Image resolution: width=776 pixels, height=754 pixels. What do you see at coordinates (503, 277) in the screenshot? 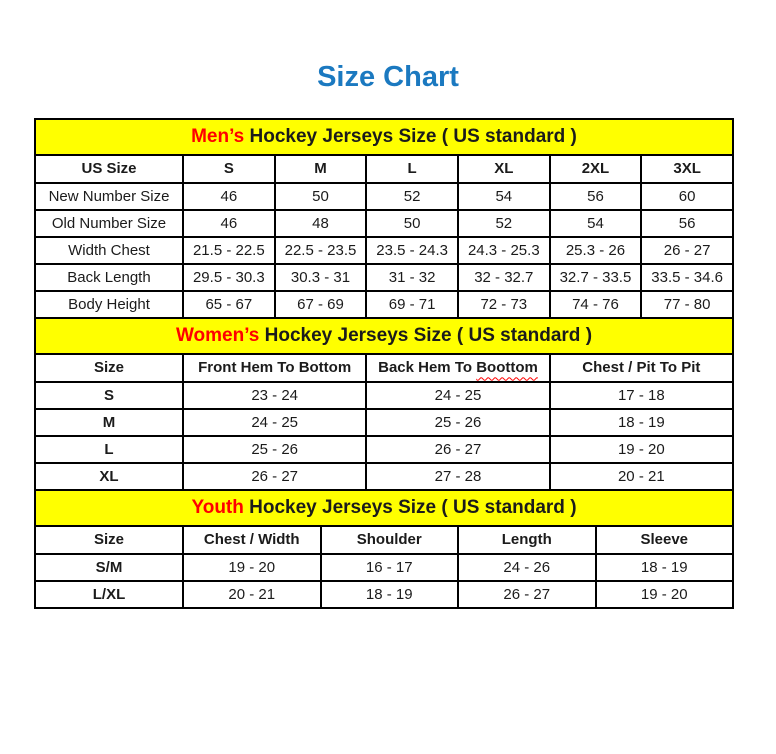
I see `value-cell: 32 - 32.7` at bounding box center [503, 277].